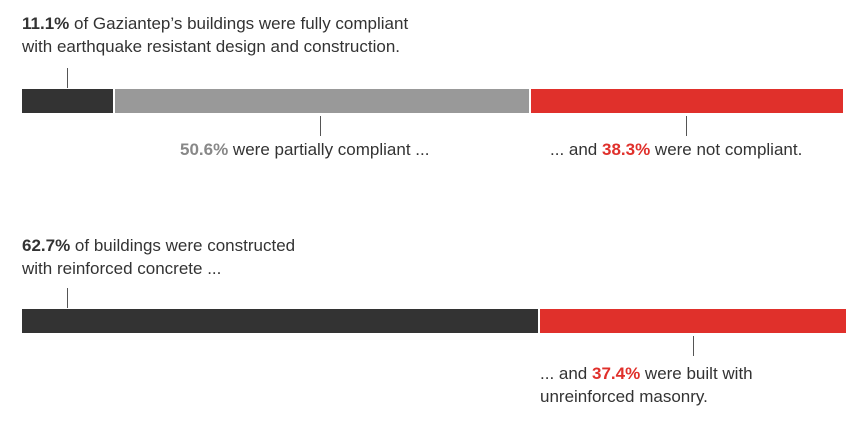  Describe the element at coordinates (726, 149) in the screenshot. I see `text-not-compliant: were not compliant.` at that location.